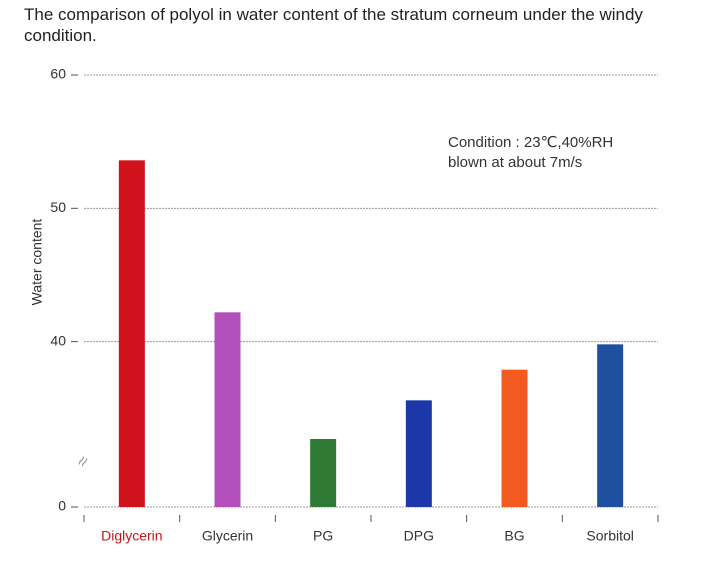 The height and width of the screenshot is (570, 720). Describe the element at coordinates (227, 536) in the screenshot. I see `x-tick-label: Glycerin` at that location.